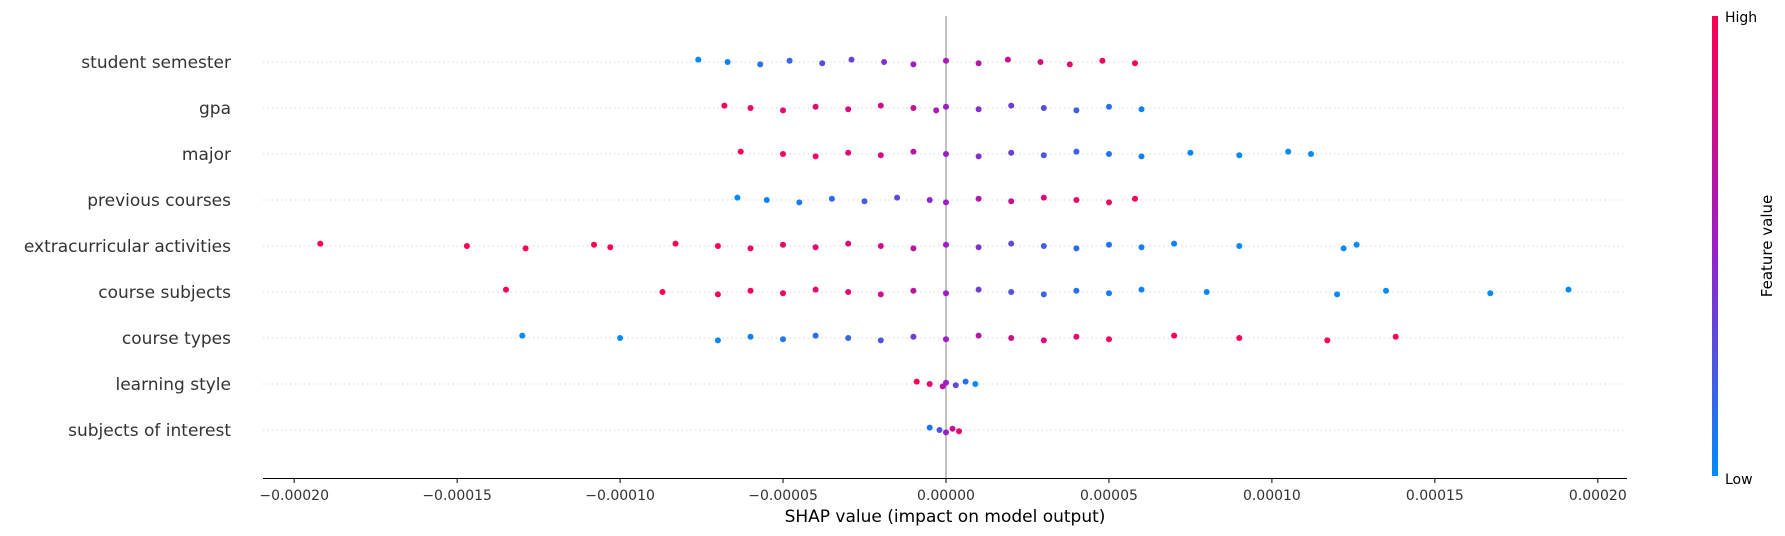 The image size is (1785, 536). I want to click on feature-label: extracurricular activities, so click(127, 247).